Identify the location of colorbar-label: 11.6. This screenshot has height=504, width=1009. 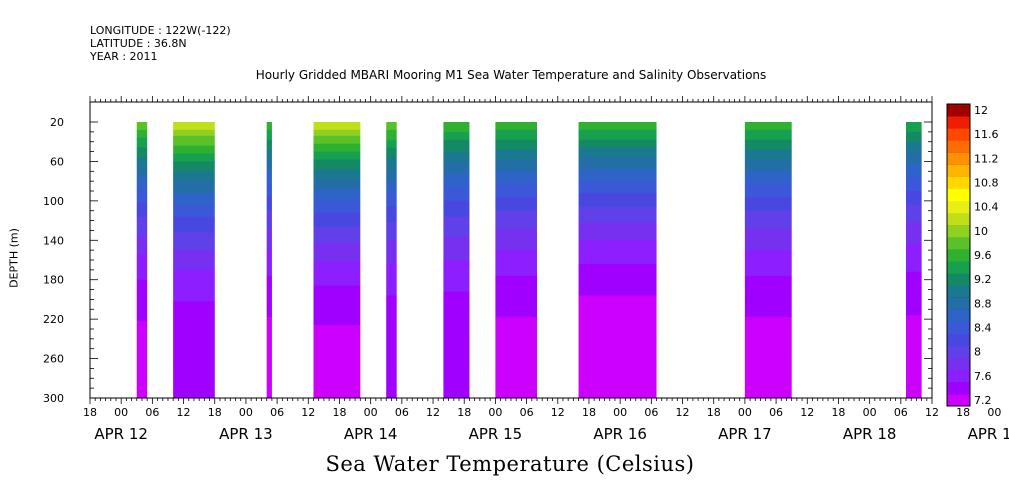
(986, 134).